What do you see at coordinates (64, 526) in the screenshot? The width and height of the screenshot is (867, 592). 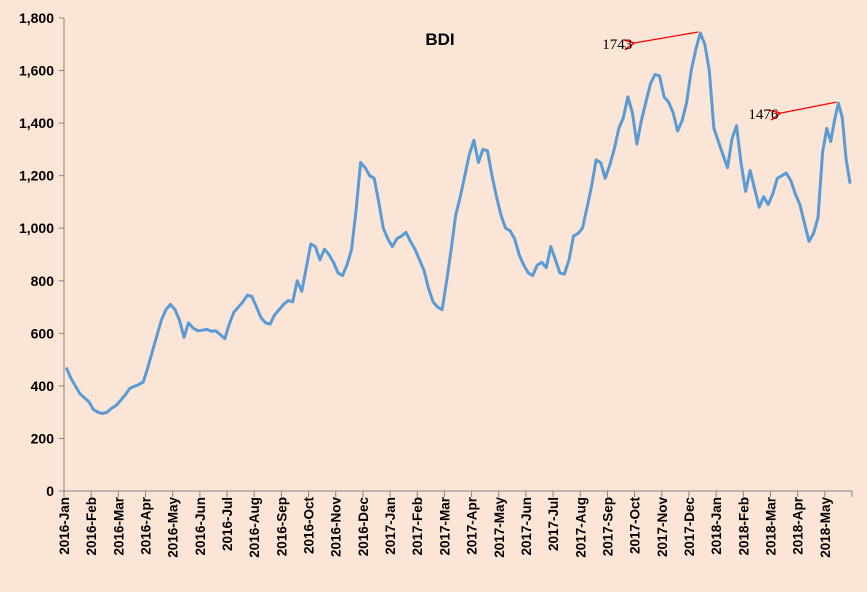 I see `x-tick-label: 2016-Jan` at bounding box center [64, 526].